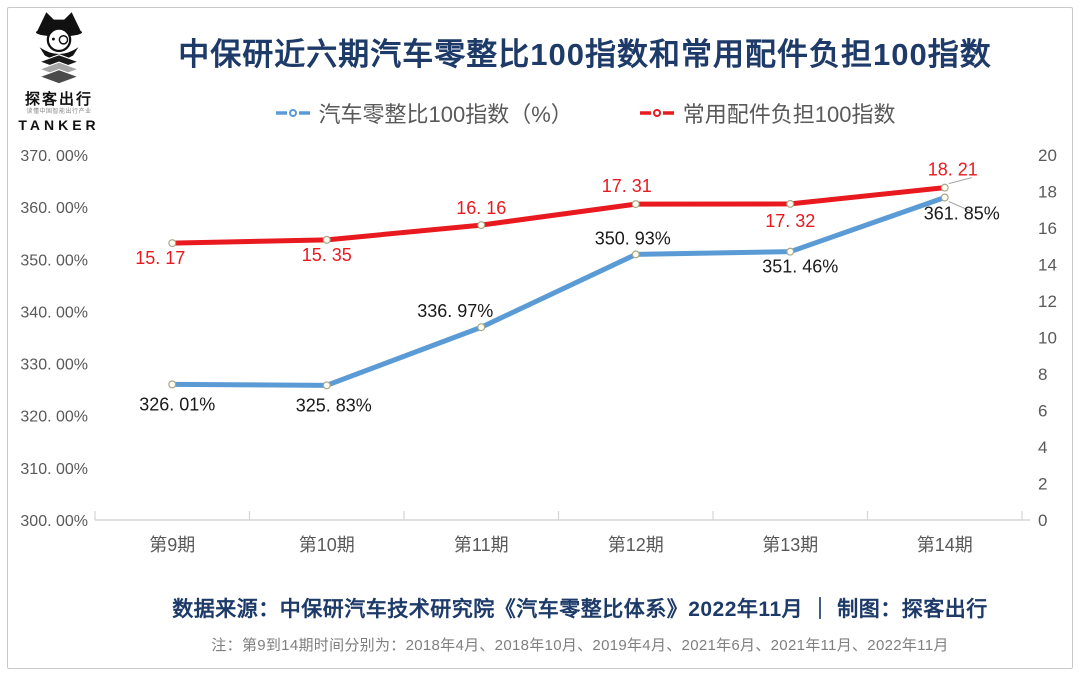  What do you see at coordinates (327, 255) in the screenshot?
I see `data-point-label: 15. 35` at bounding box center [327, 255].